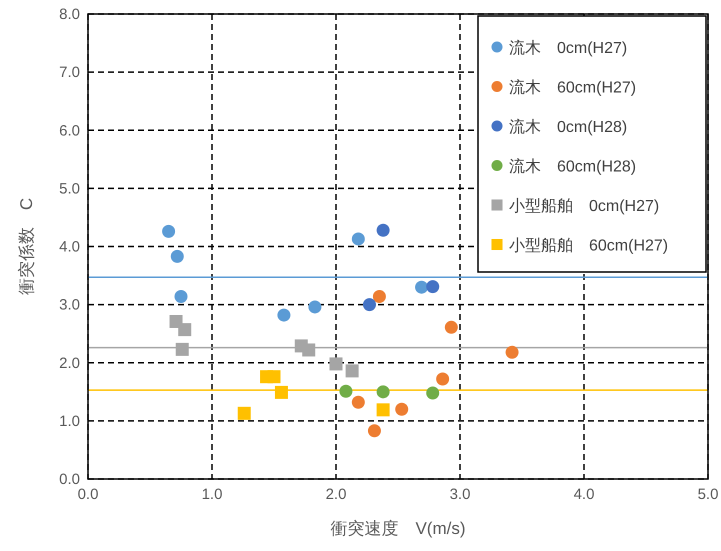 The height and width of the screenshot is (551, 721). I want to click on legend-label: 流木 0cm(H28), so click(568, 127).